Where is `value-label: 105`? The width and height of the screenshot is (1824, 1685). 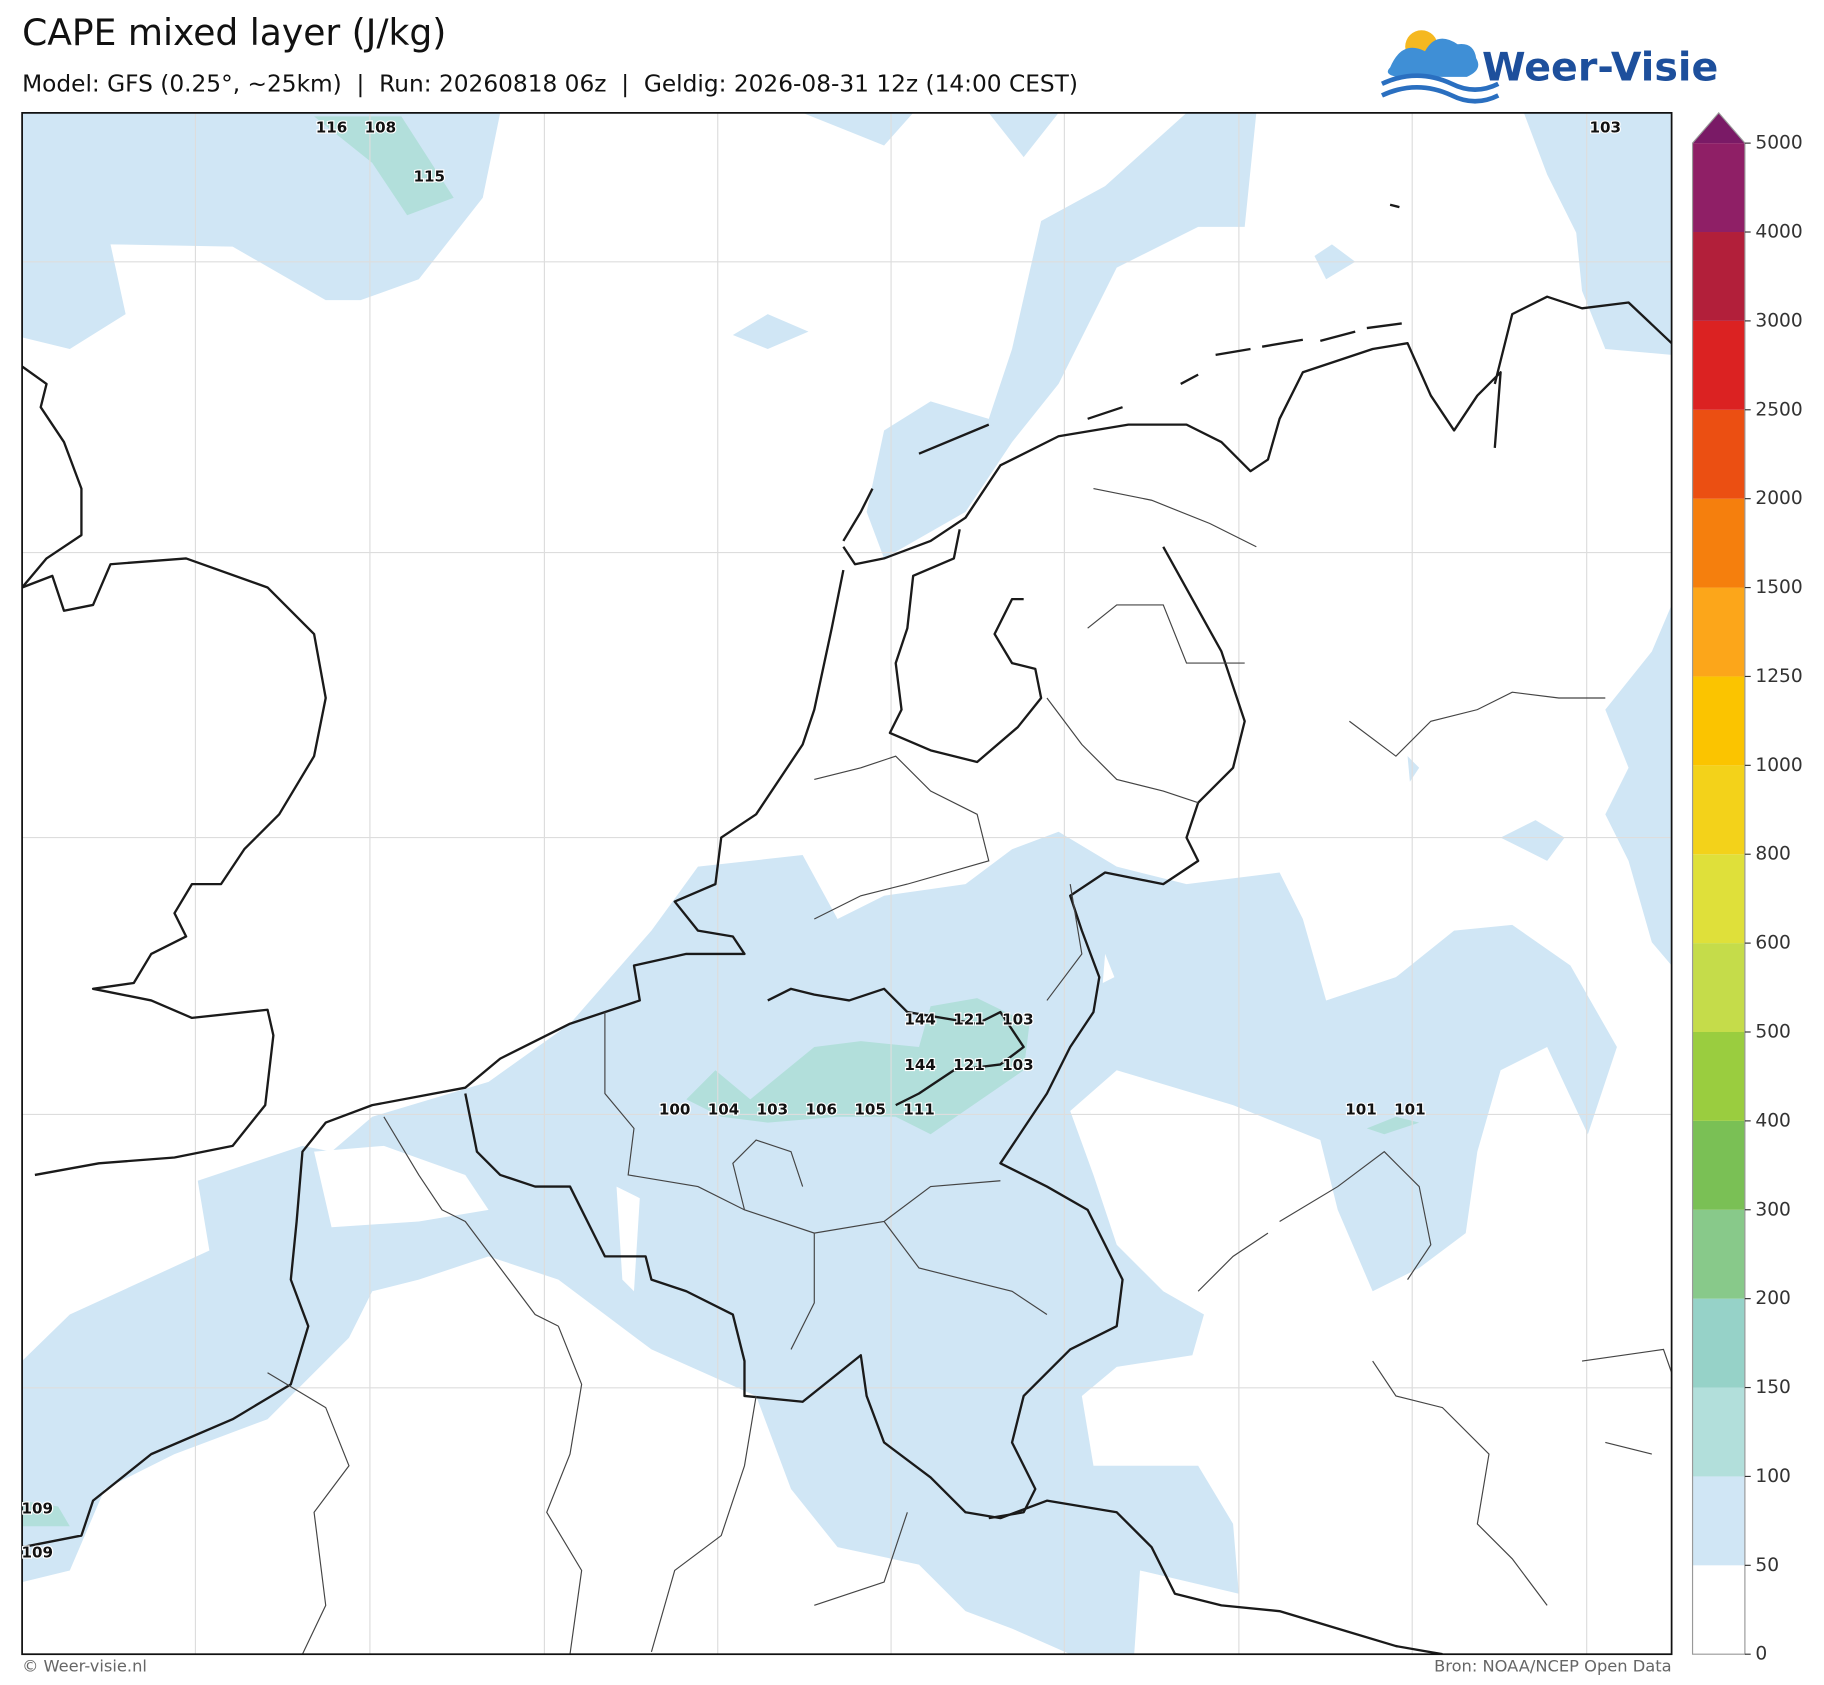
value-label: 105 is located at coordinates (870, 1109).